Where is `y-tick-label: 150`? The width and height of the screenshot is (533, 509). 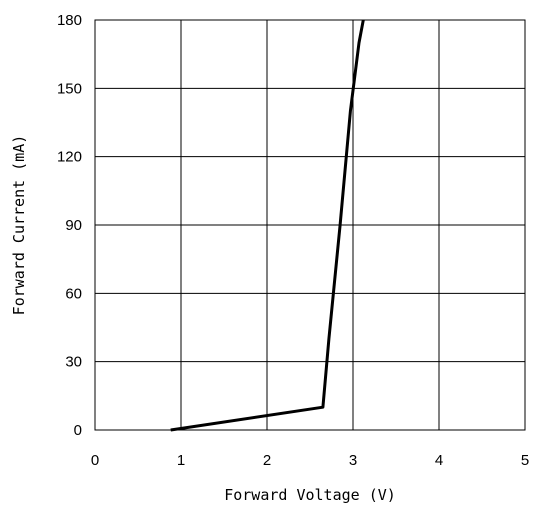 y-tick-label: 150 is located at coordinates (69, 88).